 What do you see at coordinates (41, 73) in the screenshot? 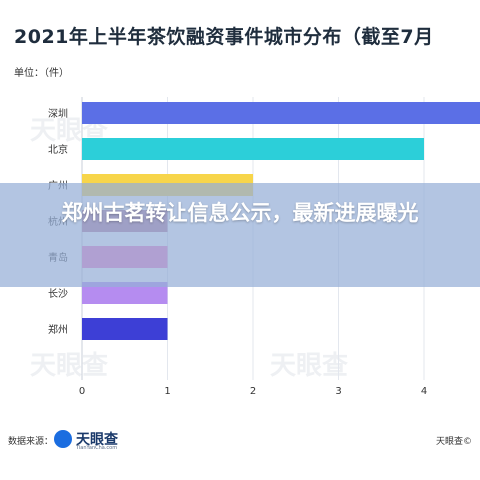
I see `unit-label: 单位：（件）` at bounding box center [41, 73].